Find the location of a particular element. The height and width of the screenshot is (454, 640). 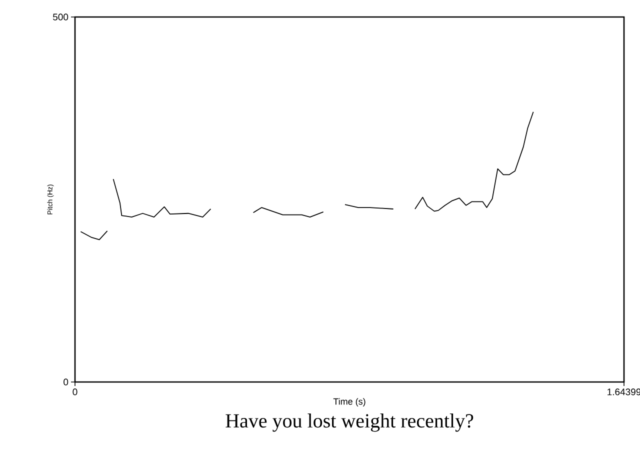

x-axis-title: Time (s) is located at coordinates (349, 402).